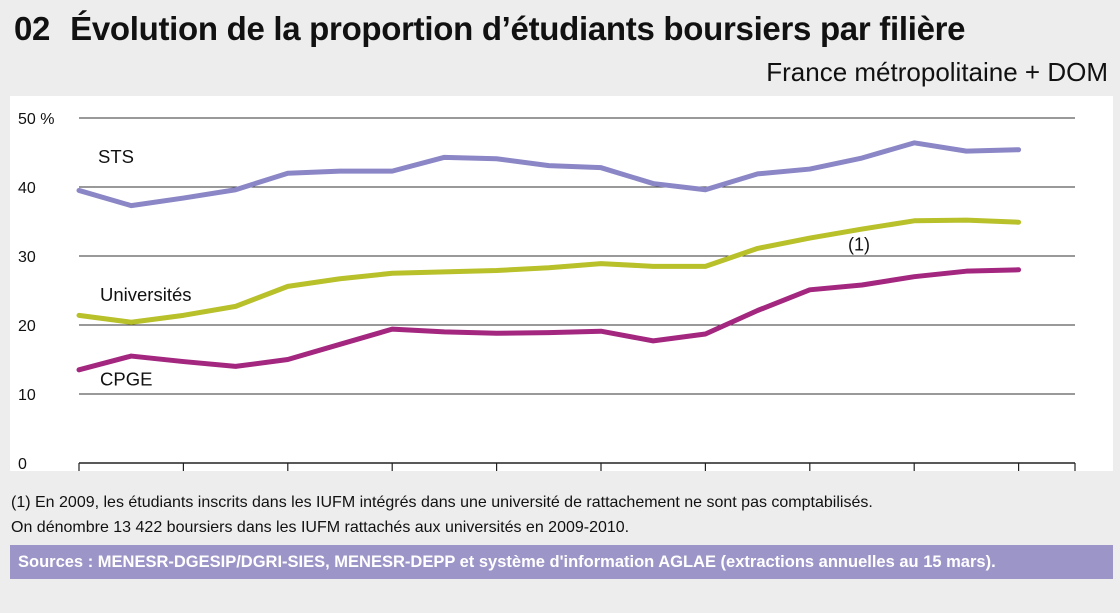 The image size is (1120, 613). I want to click on y-tick-label: 0, so click(22, 463).